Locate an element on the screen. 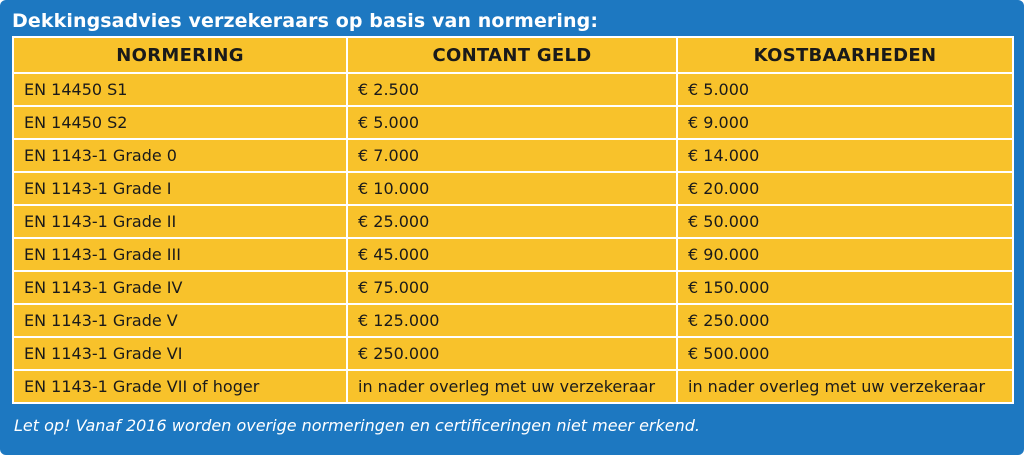 The height and width of the screenshot is (455, 1024). cell-contant-geld: € 125.000 is located at coordinates (512, 320).